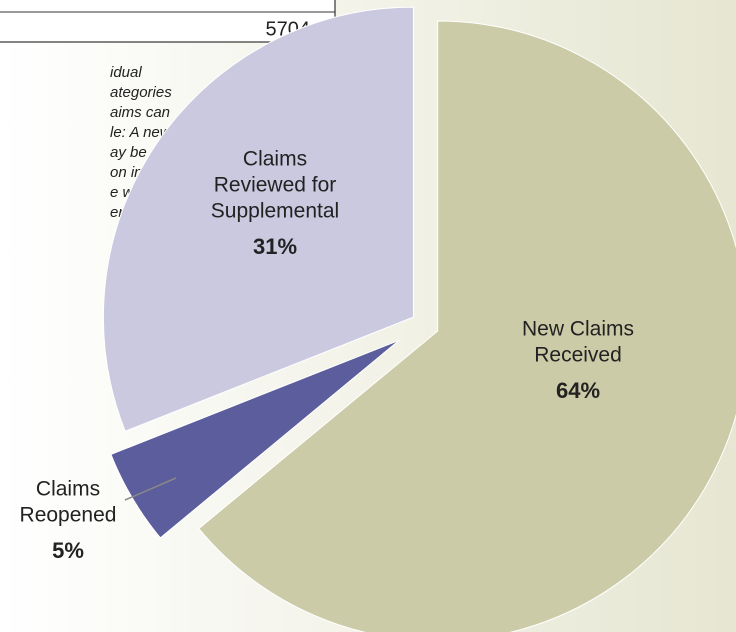 The image size is (736, 632). I want to click on slice-label: Reviewed for, so click(275, 185).